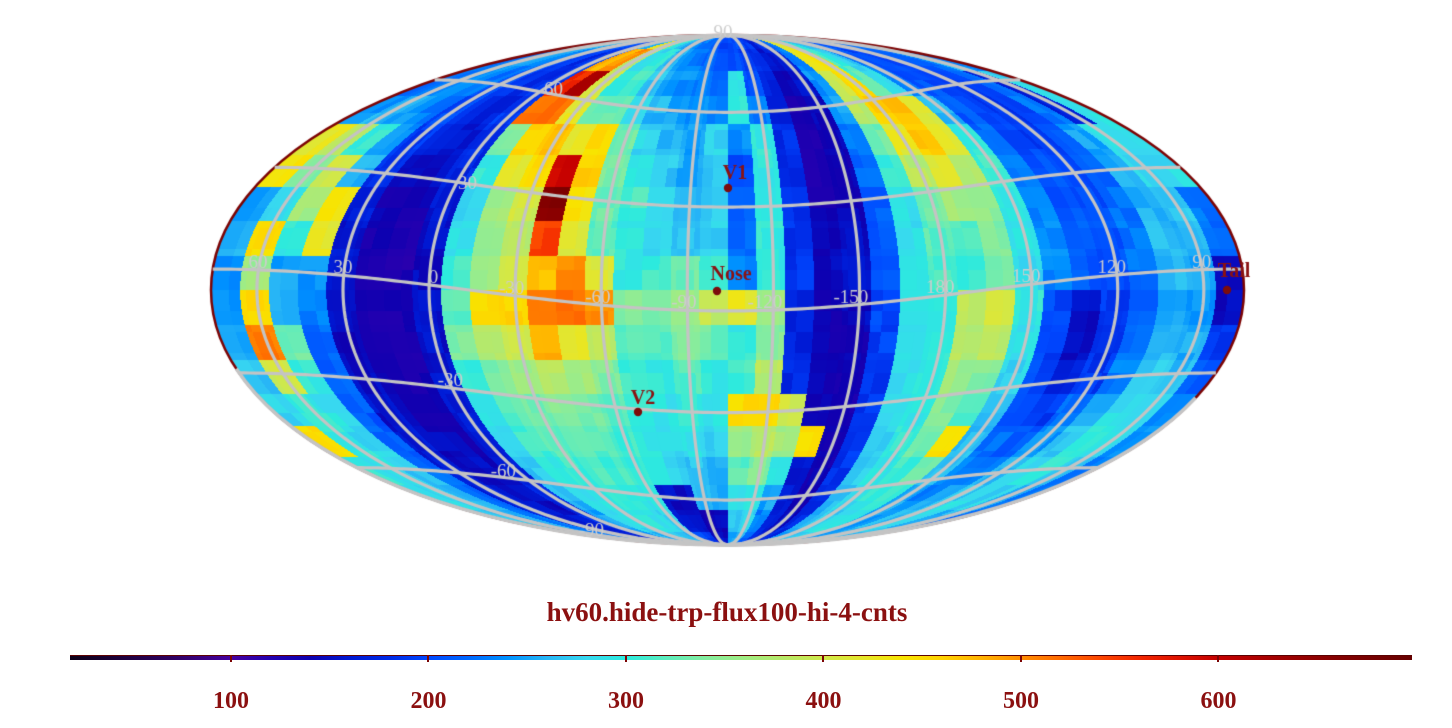 The height and width of the screenshot is (728, 1452). Describe the element at coordinates (1218, 701) in the screenshot. I see `colorbar-tick-label: 600` at that location.